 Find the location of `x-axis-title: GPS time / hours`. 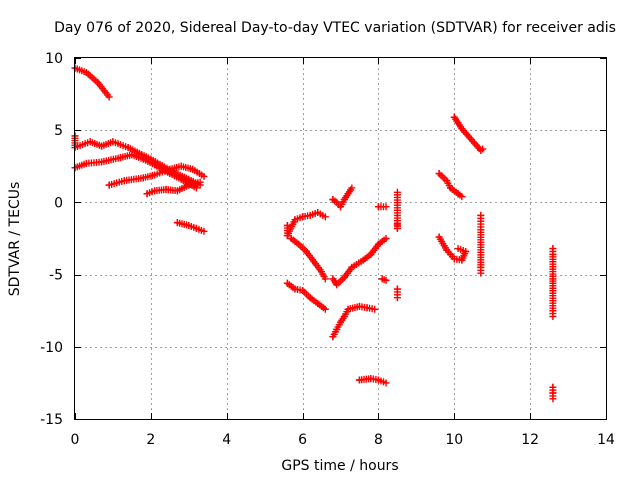

x-axis-title: GPS time / hours is located at coordinates (339, 466).